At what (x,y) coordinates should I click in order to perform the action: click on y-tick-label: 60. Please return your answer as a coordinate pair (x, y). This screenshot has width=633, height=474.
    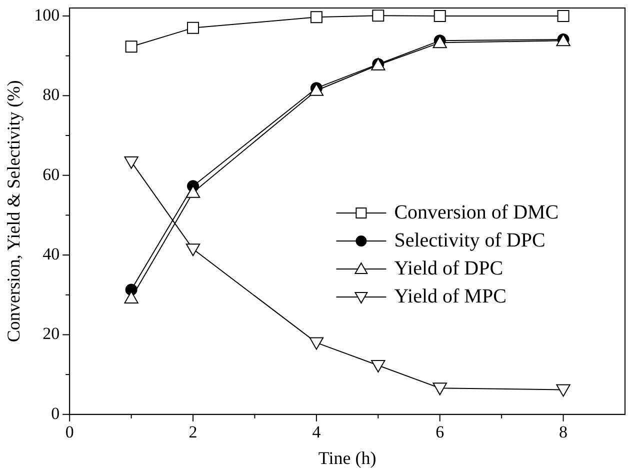
    Looking at the image, I should click on (51, 174).